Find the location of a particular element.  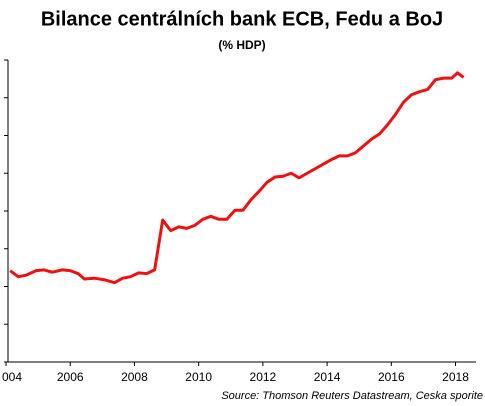

x-tick-label: 2008 is located at coordinates (134, 377).